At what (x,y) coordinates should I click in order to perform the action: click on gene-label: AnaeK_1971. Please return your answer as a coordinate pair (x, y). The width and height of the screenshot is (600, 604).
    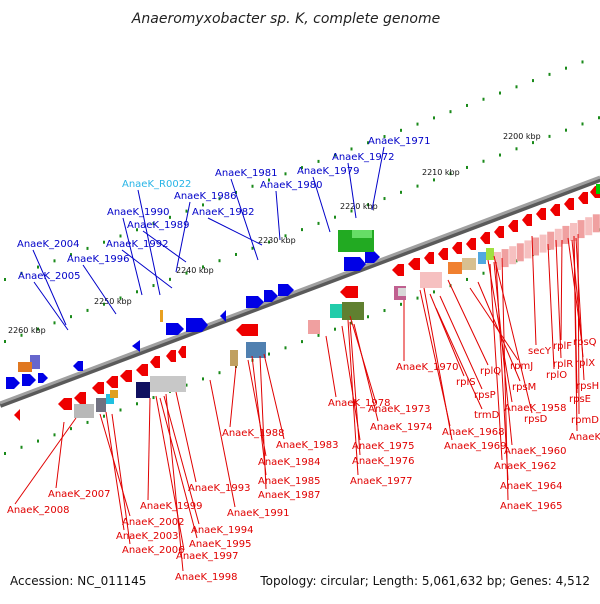
    Looking at the image, I should click on (399, 141).